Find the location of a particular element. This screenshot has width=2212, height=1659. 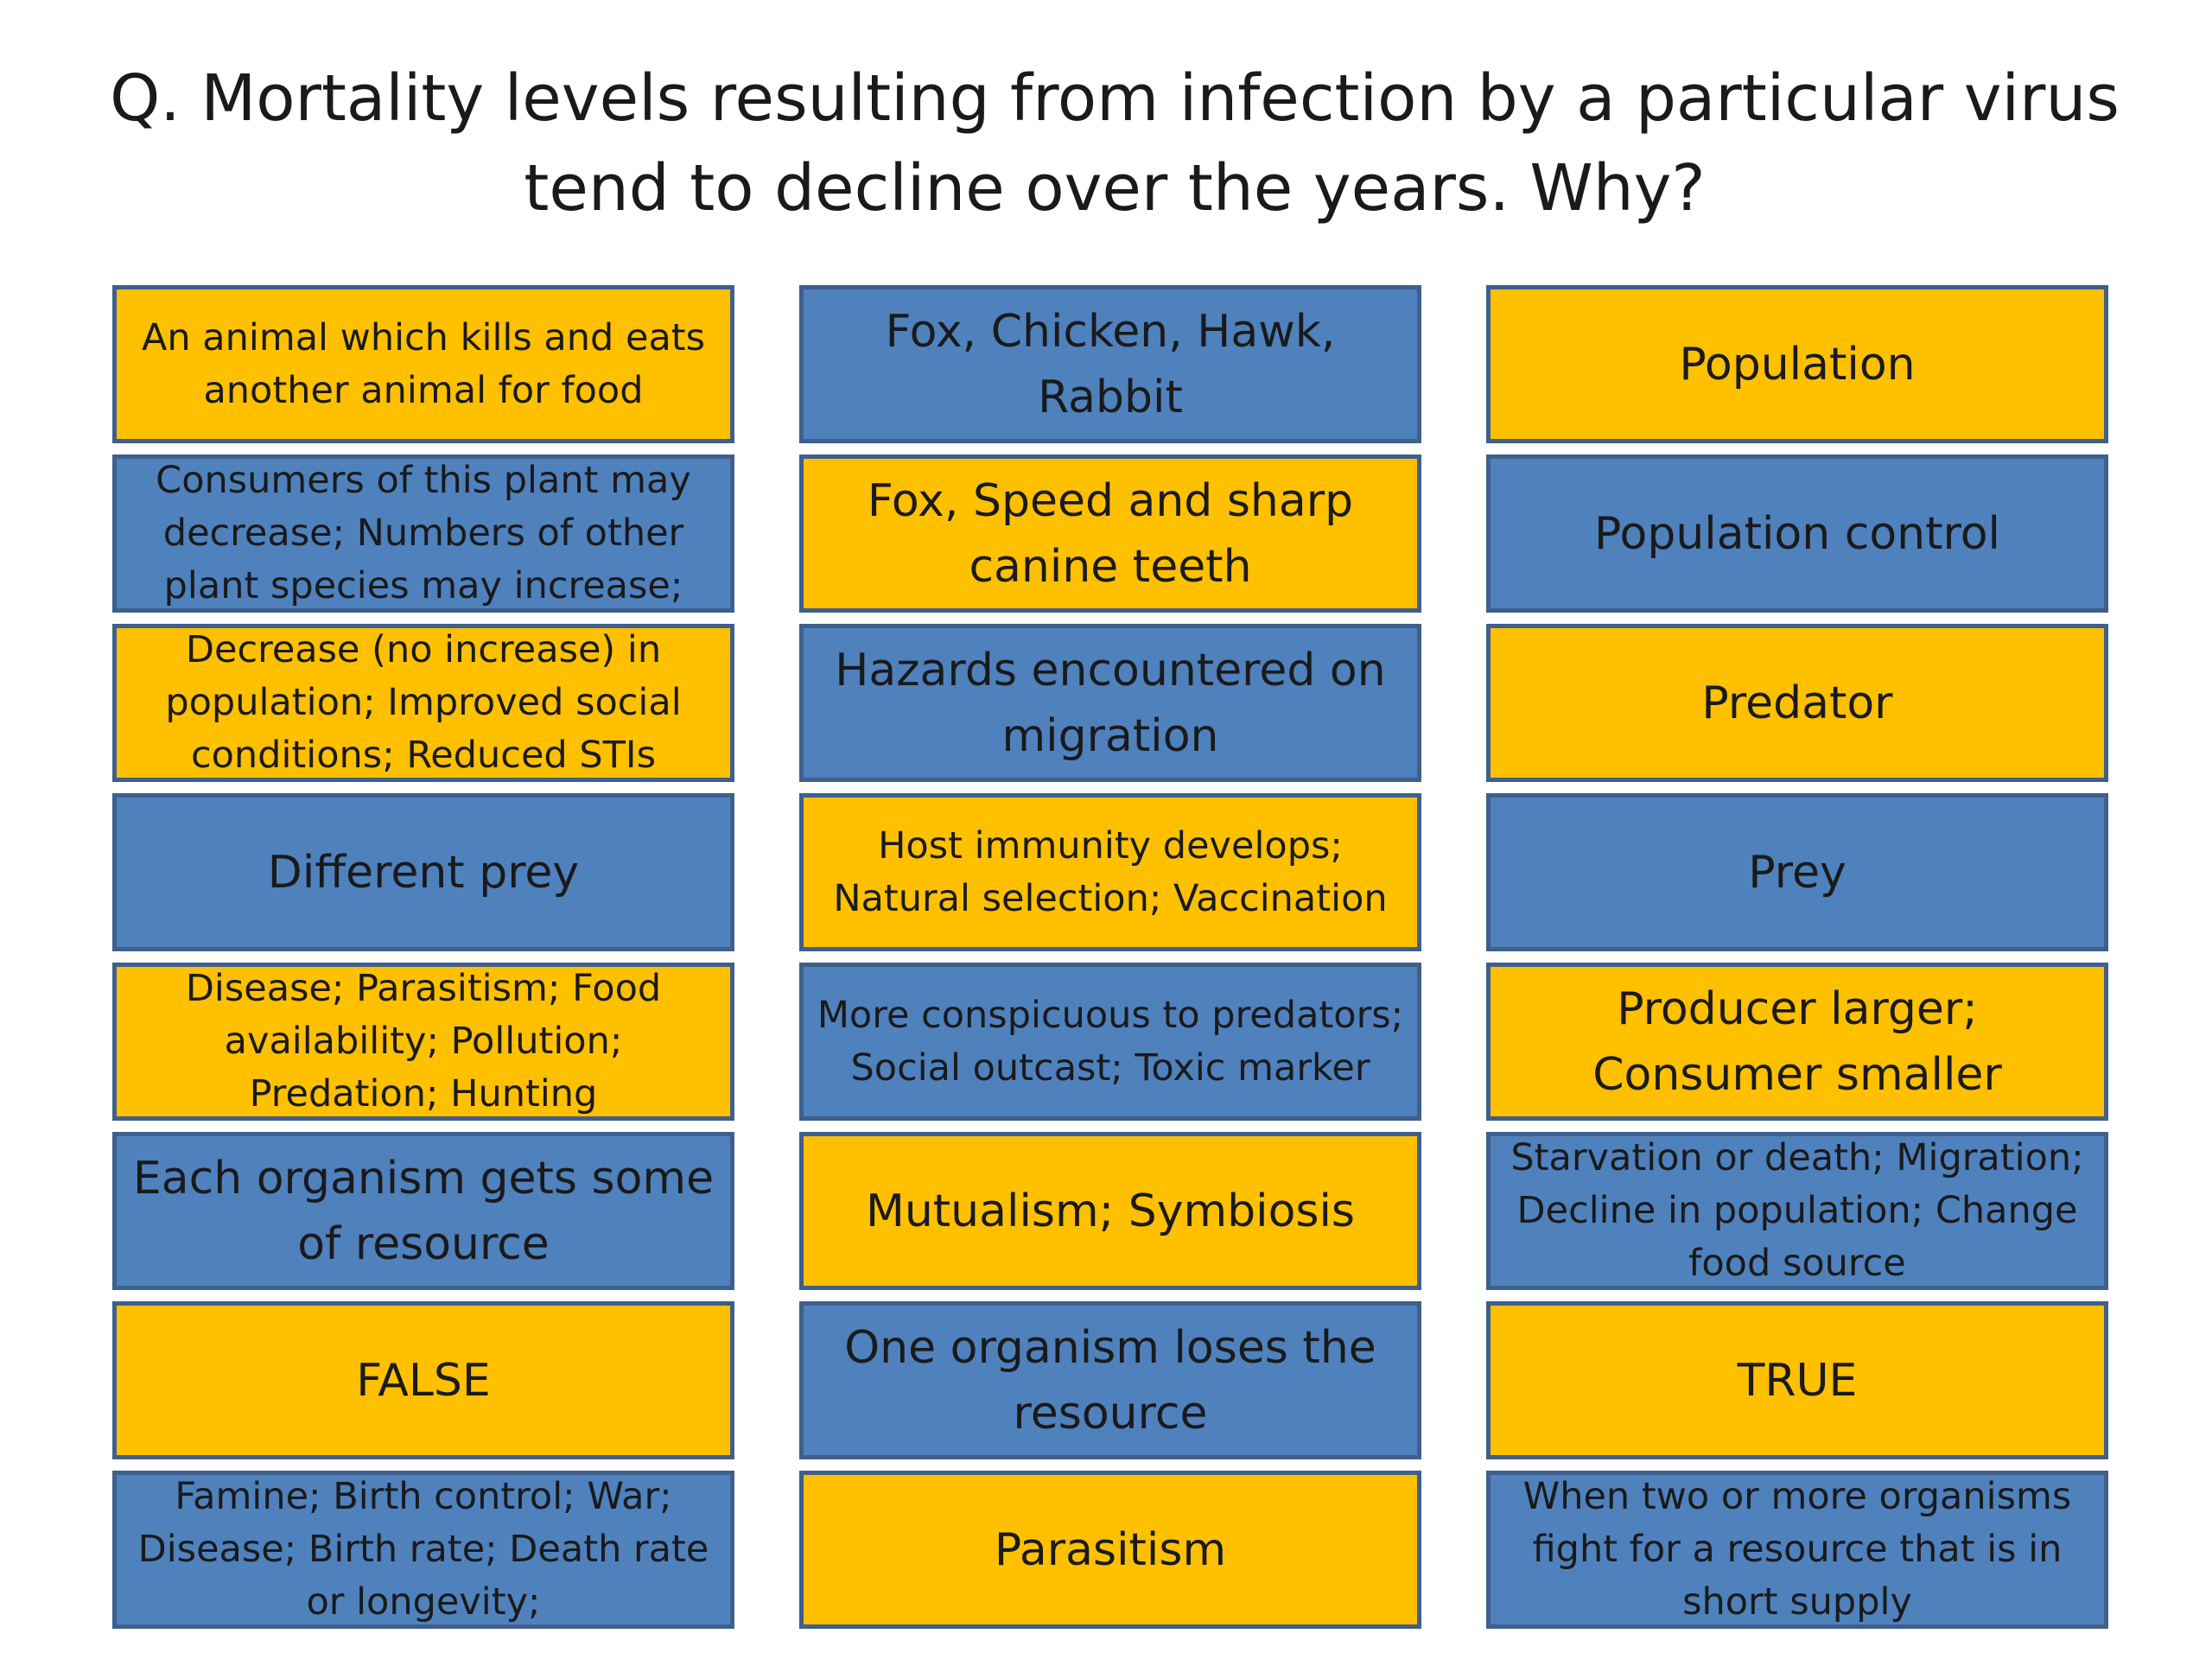

answer-card-text: One organism loses the resource is located at coordinates (1110, 1380).